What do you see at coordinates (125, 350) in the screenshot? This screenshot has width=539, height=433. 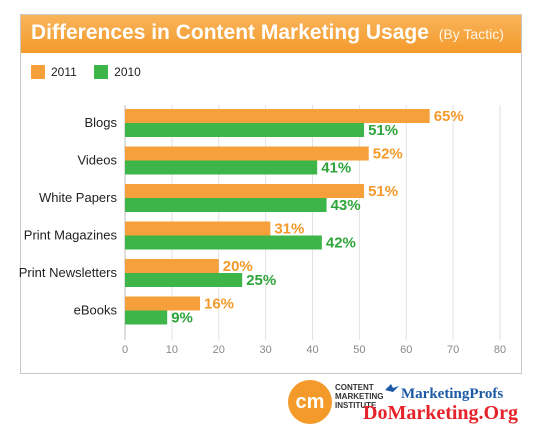 I see `x-tick-label: 0` at bounding box center [125, 350].